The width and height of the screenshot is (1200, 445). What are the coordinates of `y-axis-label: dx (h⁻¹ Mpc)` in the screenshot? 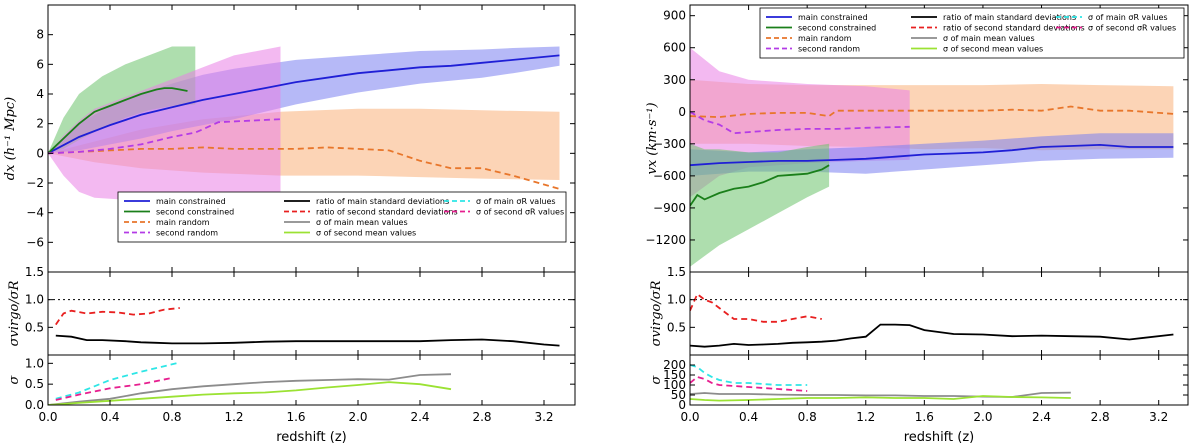 It's located at (10, 138).